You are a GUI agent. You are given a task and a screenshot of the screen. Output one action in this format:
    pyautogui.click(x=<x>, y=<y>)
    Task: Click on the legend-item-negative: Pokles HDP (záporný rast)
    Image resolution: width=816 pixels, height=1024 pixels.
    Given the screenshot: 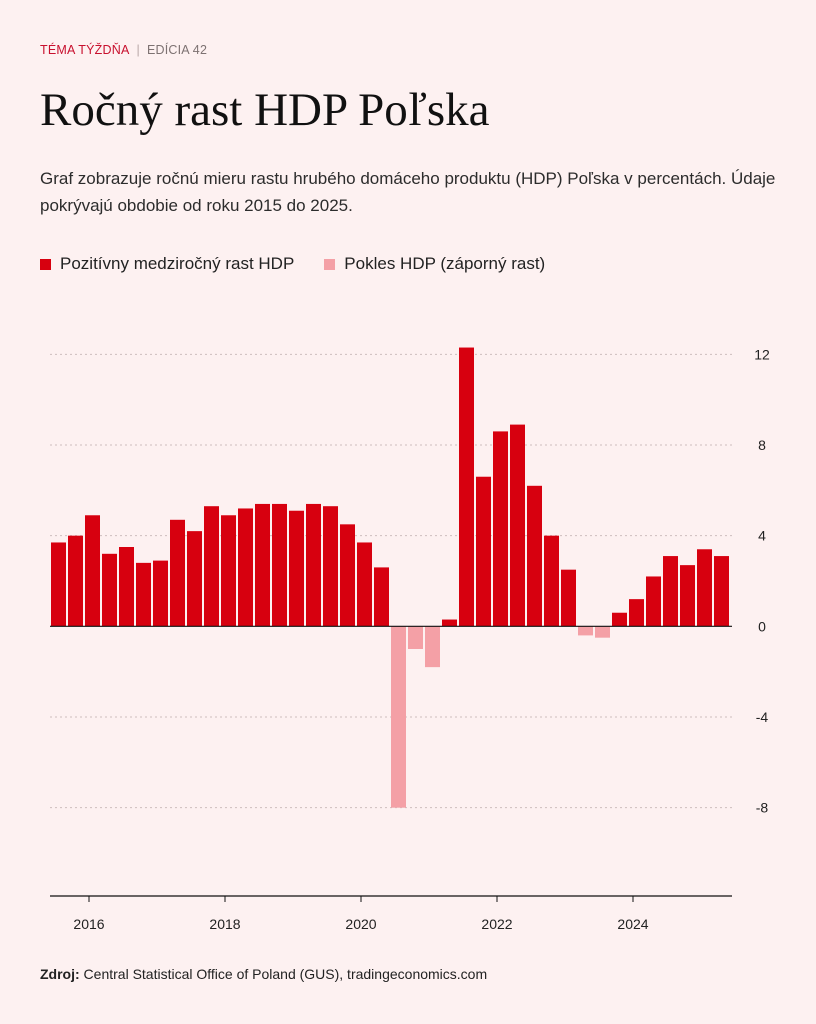 What is the action you would take?
    pyautogui.click(x=434, y=264)
    